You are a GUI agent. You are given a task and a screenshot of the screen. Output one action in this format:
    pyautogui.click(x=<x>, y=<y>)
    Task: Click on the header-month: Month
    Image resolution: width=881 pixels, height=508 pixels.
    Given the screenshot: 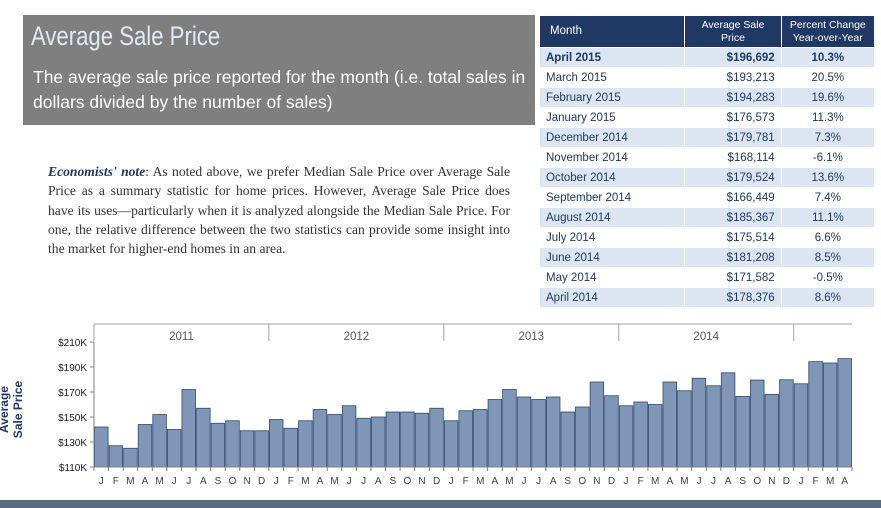 What is the action you would take?
    pyautogui.click(x=612, y=31)
    